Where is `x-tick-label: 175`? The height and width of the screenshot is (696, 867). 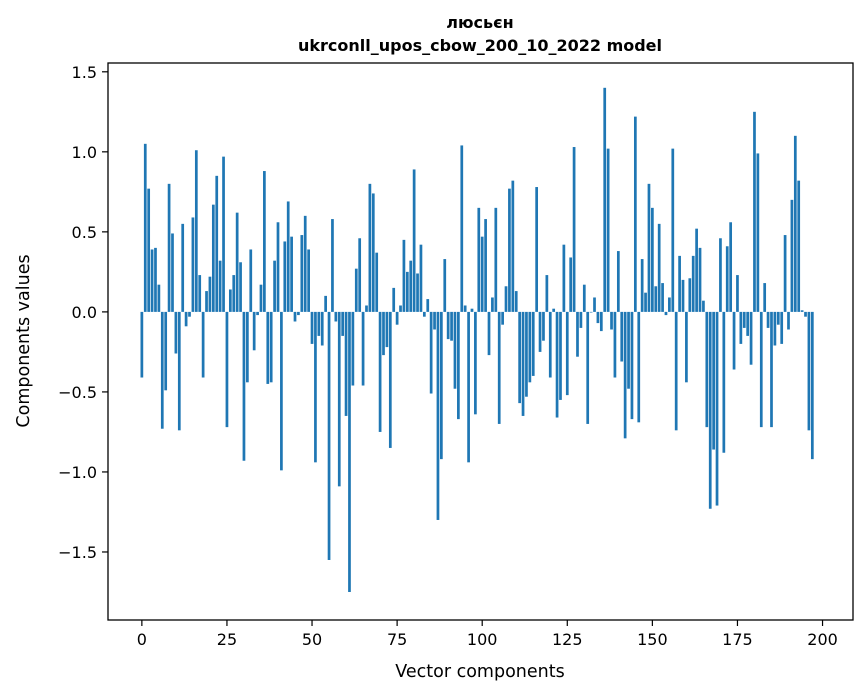 x-tick-label: 175 is located at coordinates (737, 639).